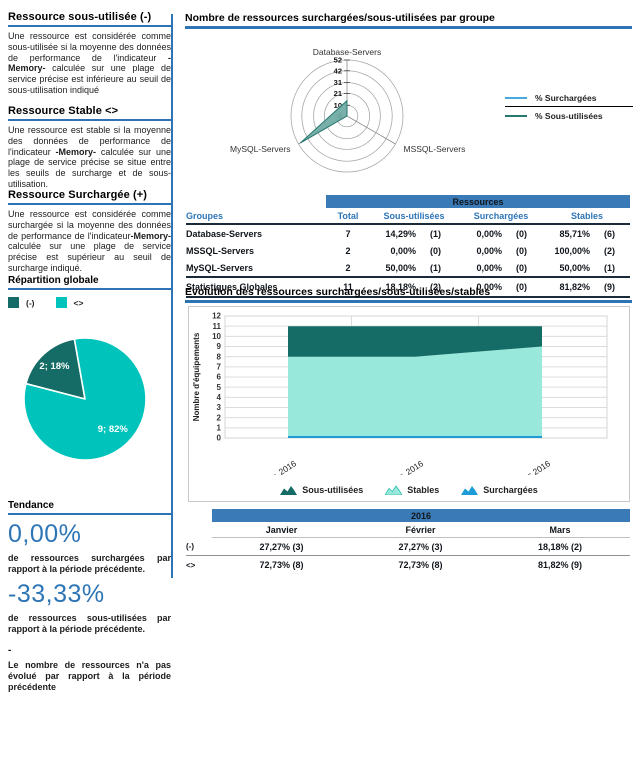 This screenshot has height=757, width=640. What do you see at coordinates (499, 490) in the screenshot?
I see `area-legend-item: Surchargées` at bounding box center [499, 490].